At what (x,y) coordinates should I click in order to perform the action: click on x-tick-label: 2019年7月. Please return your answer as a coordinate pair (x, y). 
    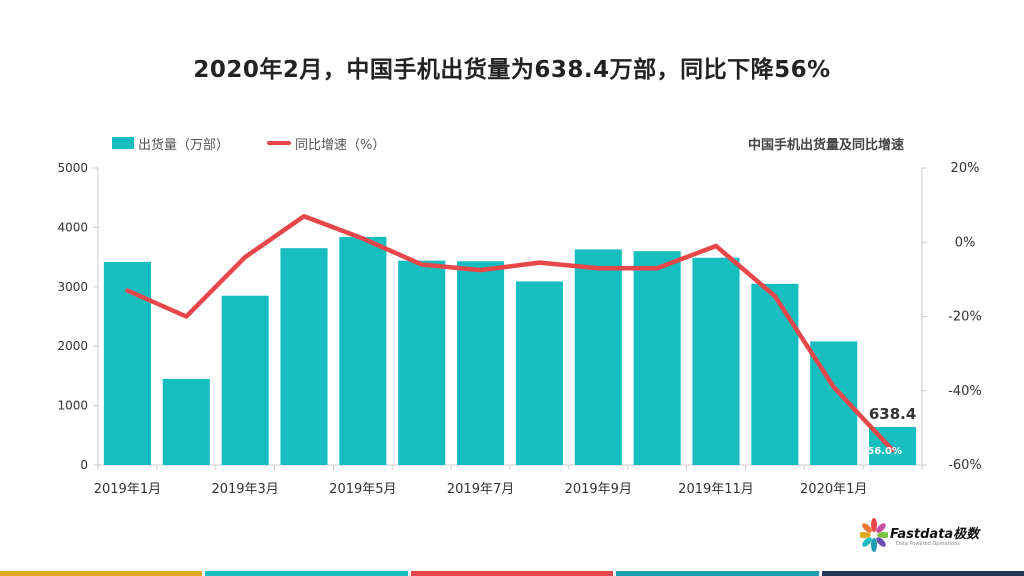
    Looking at the image, I should click on (480, 489).